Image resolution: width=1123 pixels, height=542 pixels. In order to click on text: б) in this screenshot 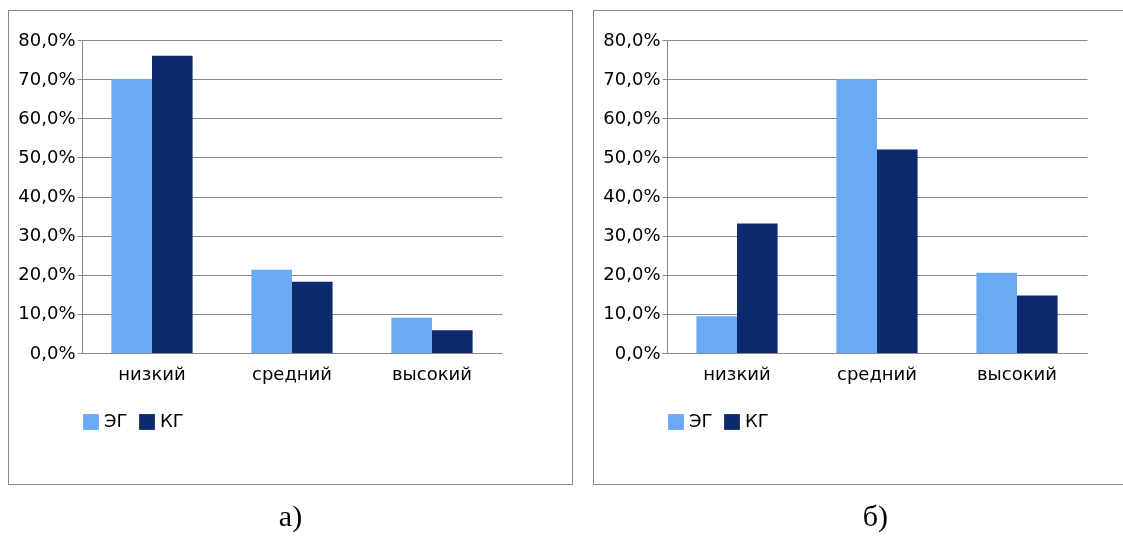, I will do `click(875, 516)`.